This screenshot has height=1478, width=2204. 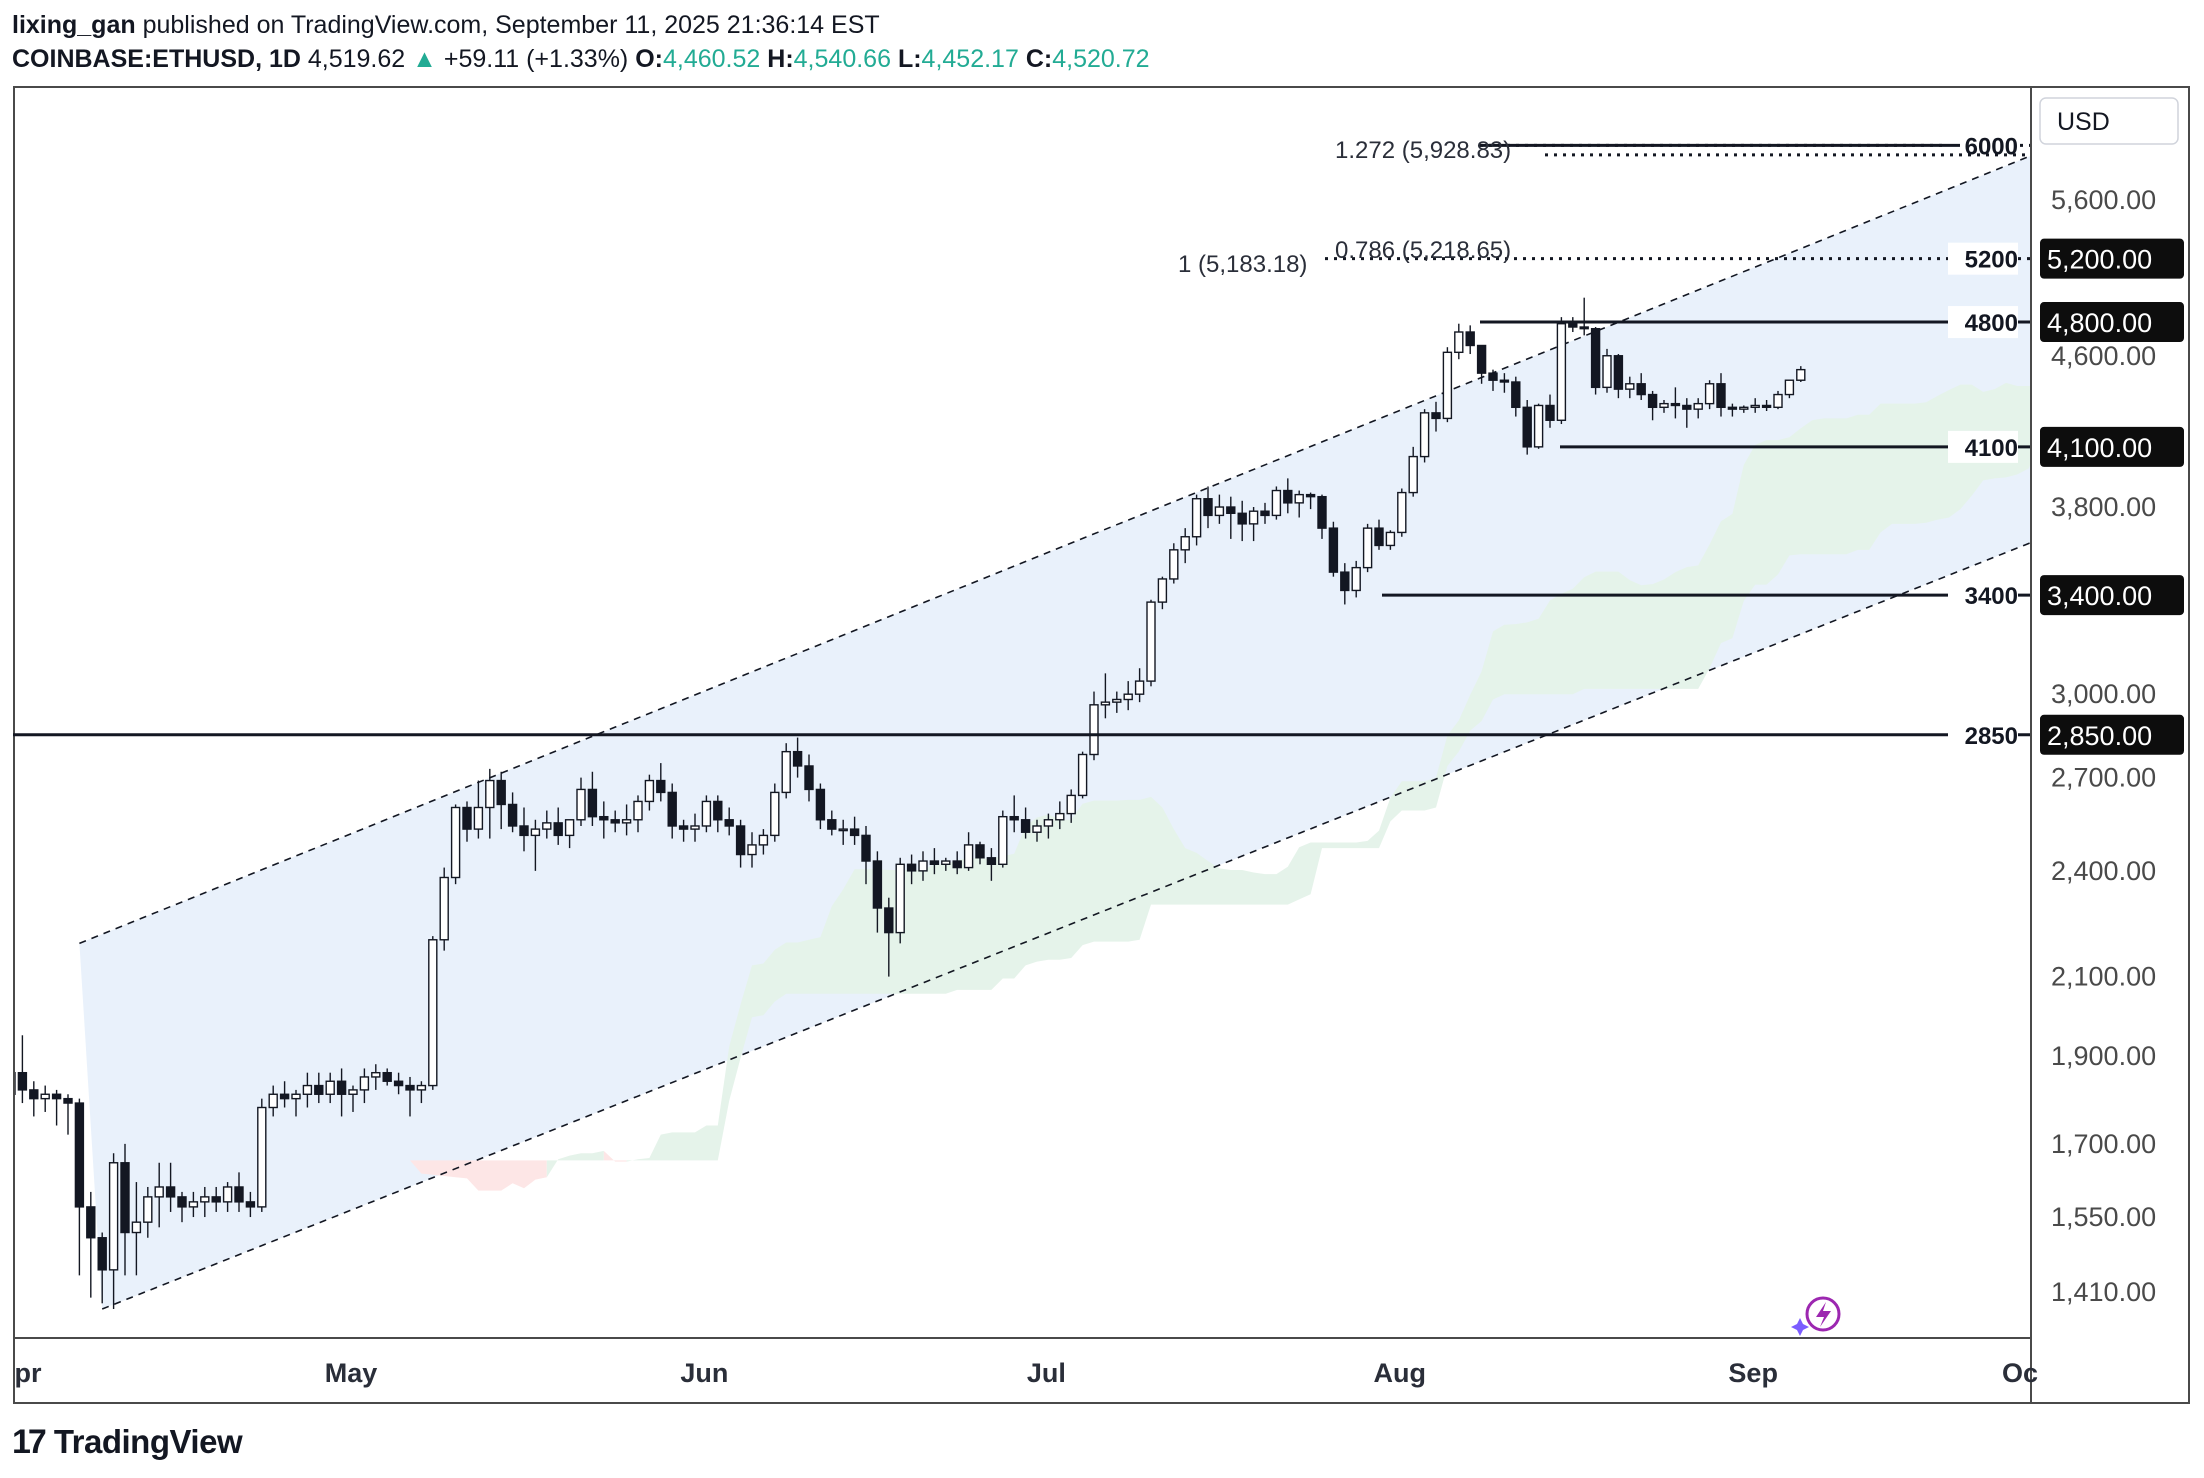 I want to click on currency-button, so click(x=2109, y=121).